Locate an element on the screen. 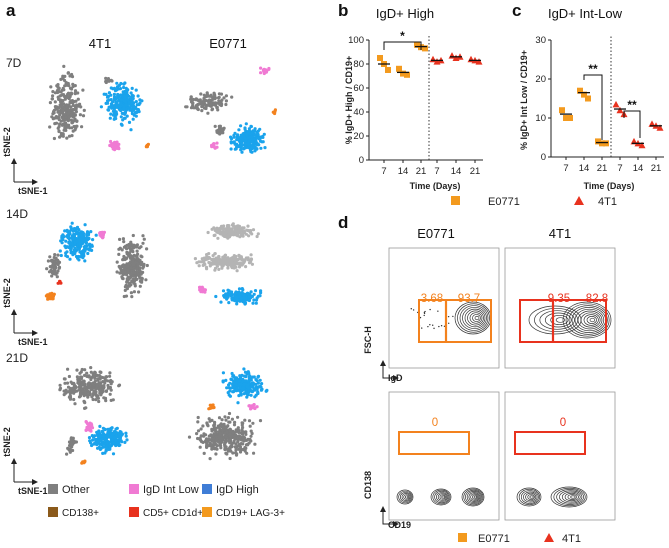 This screenshot has width=669, height=548. legend-a-label-1: IgD Int Low is located at coordinates (171, 490).